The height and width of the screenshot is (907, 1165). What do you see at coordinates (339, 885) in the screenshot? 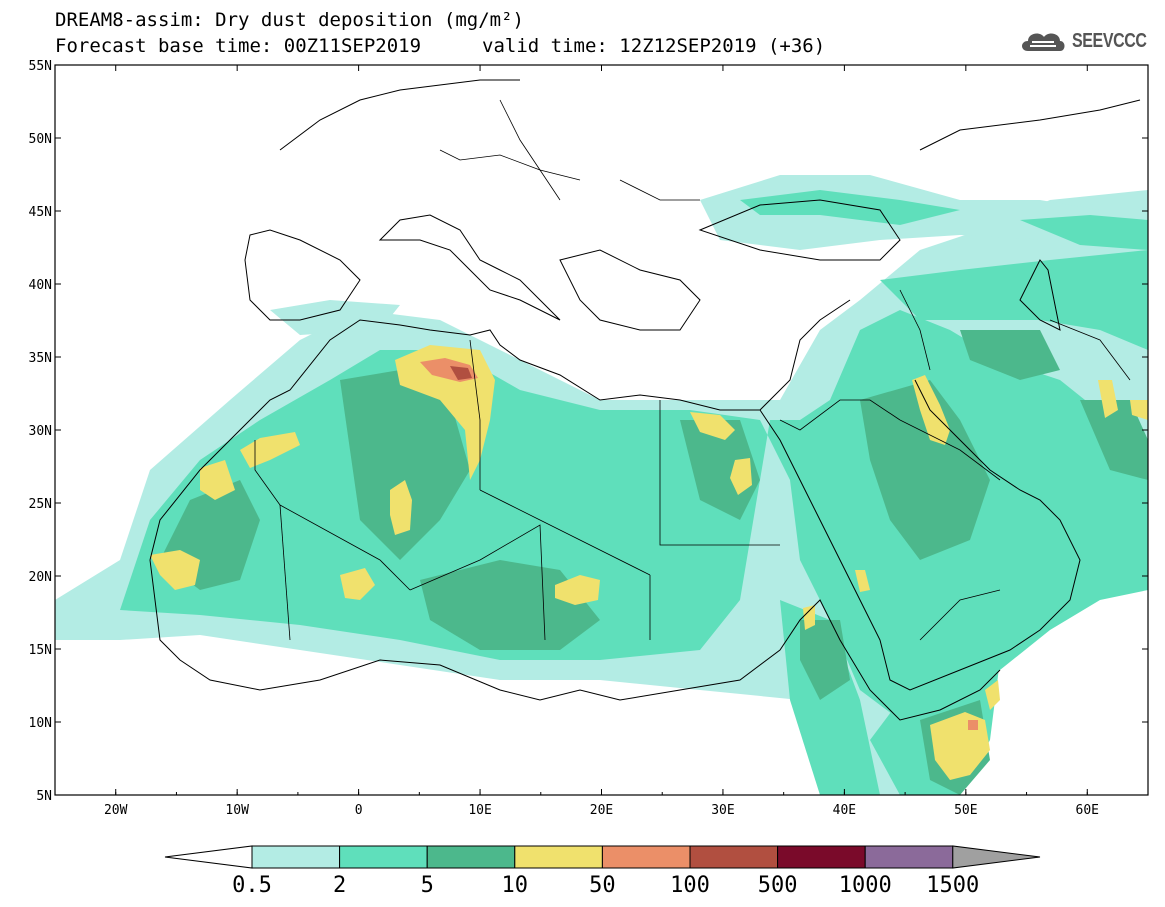
I see `colorbar-label: 2` at bounding box center [339, 885].